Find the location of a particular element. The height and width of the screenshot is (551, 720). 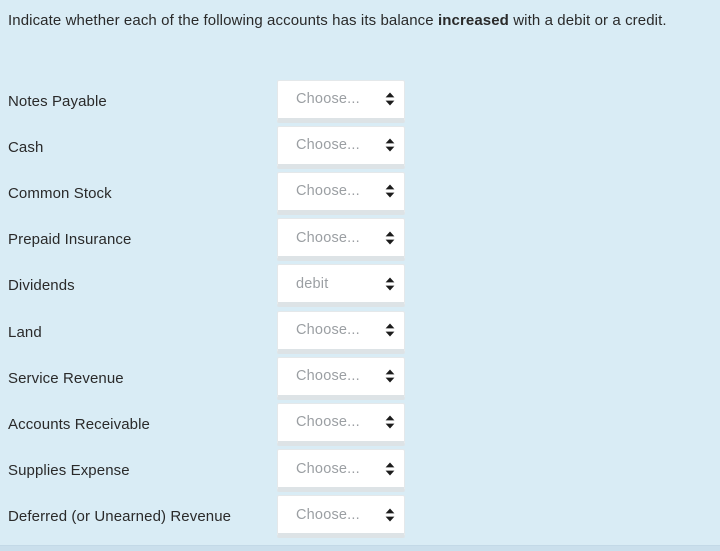

account-label: Notes Payable is located at coordinates (57, 101).